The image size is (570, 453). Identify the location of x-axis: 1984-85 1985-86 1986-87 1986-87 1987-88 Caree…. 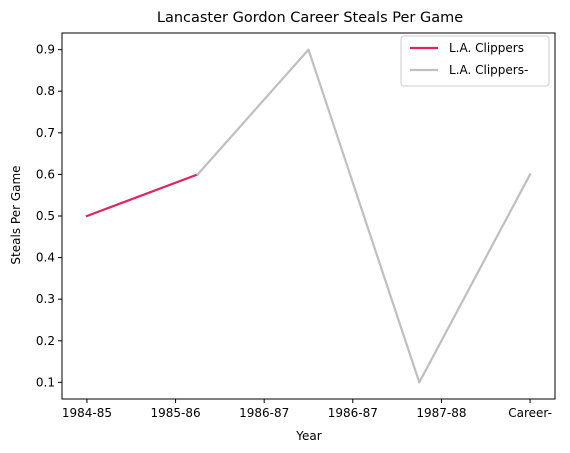
(307, 409).